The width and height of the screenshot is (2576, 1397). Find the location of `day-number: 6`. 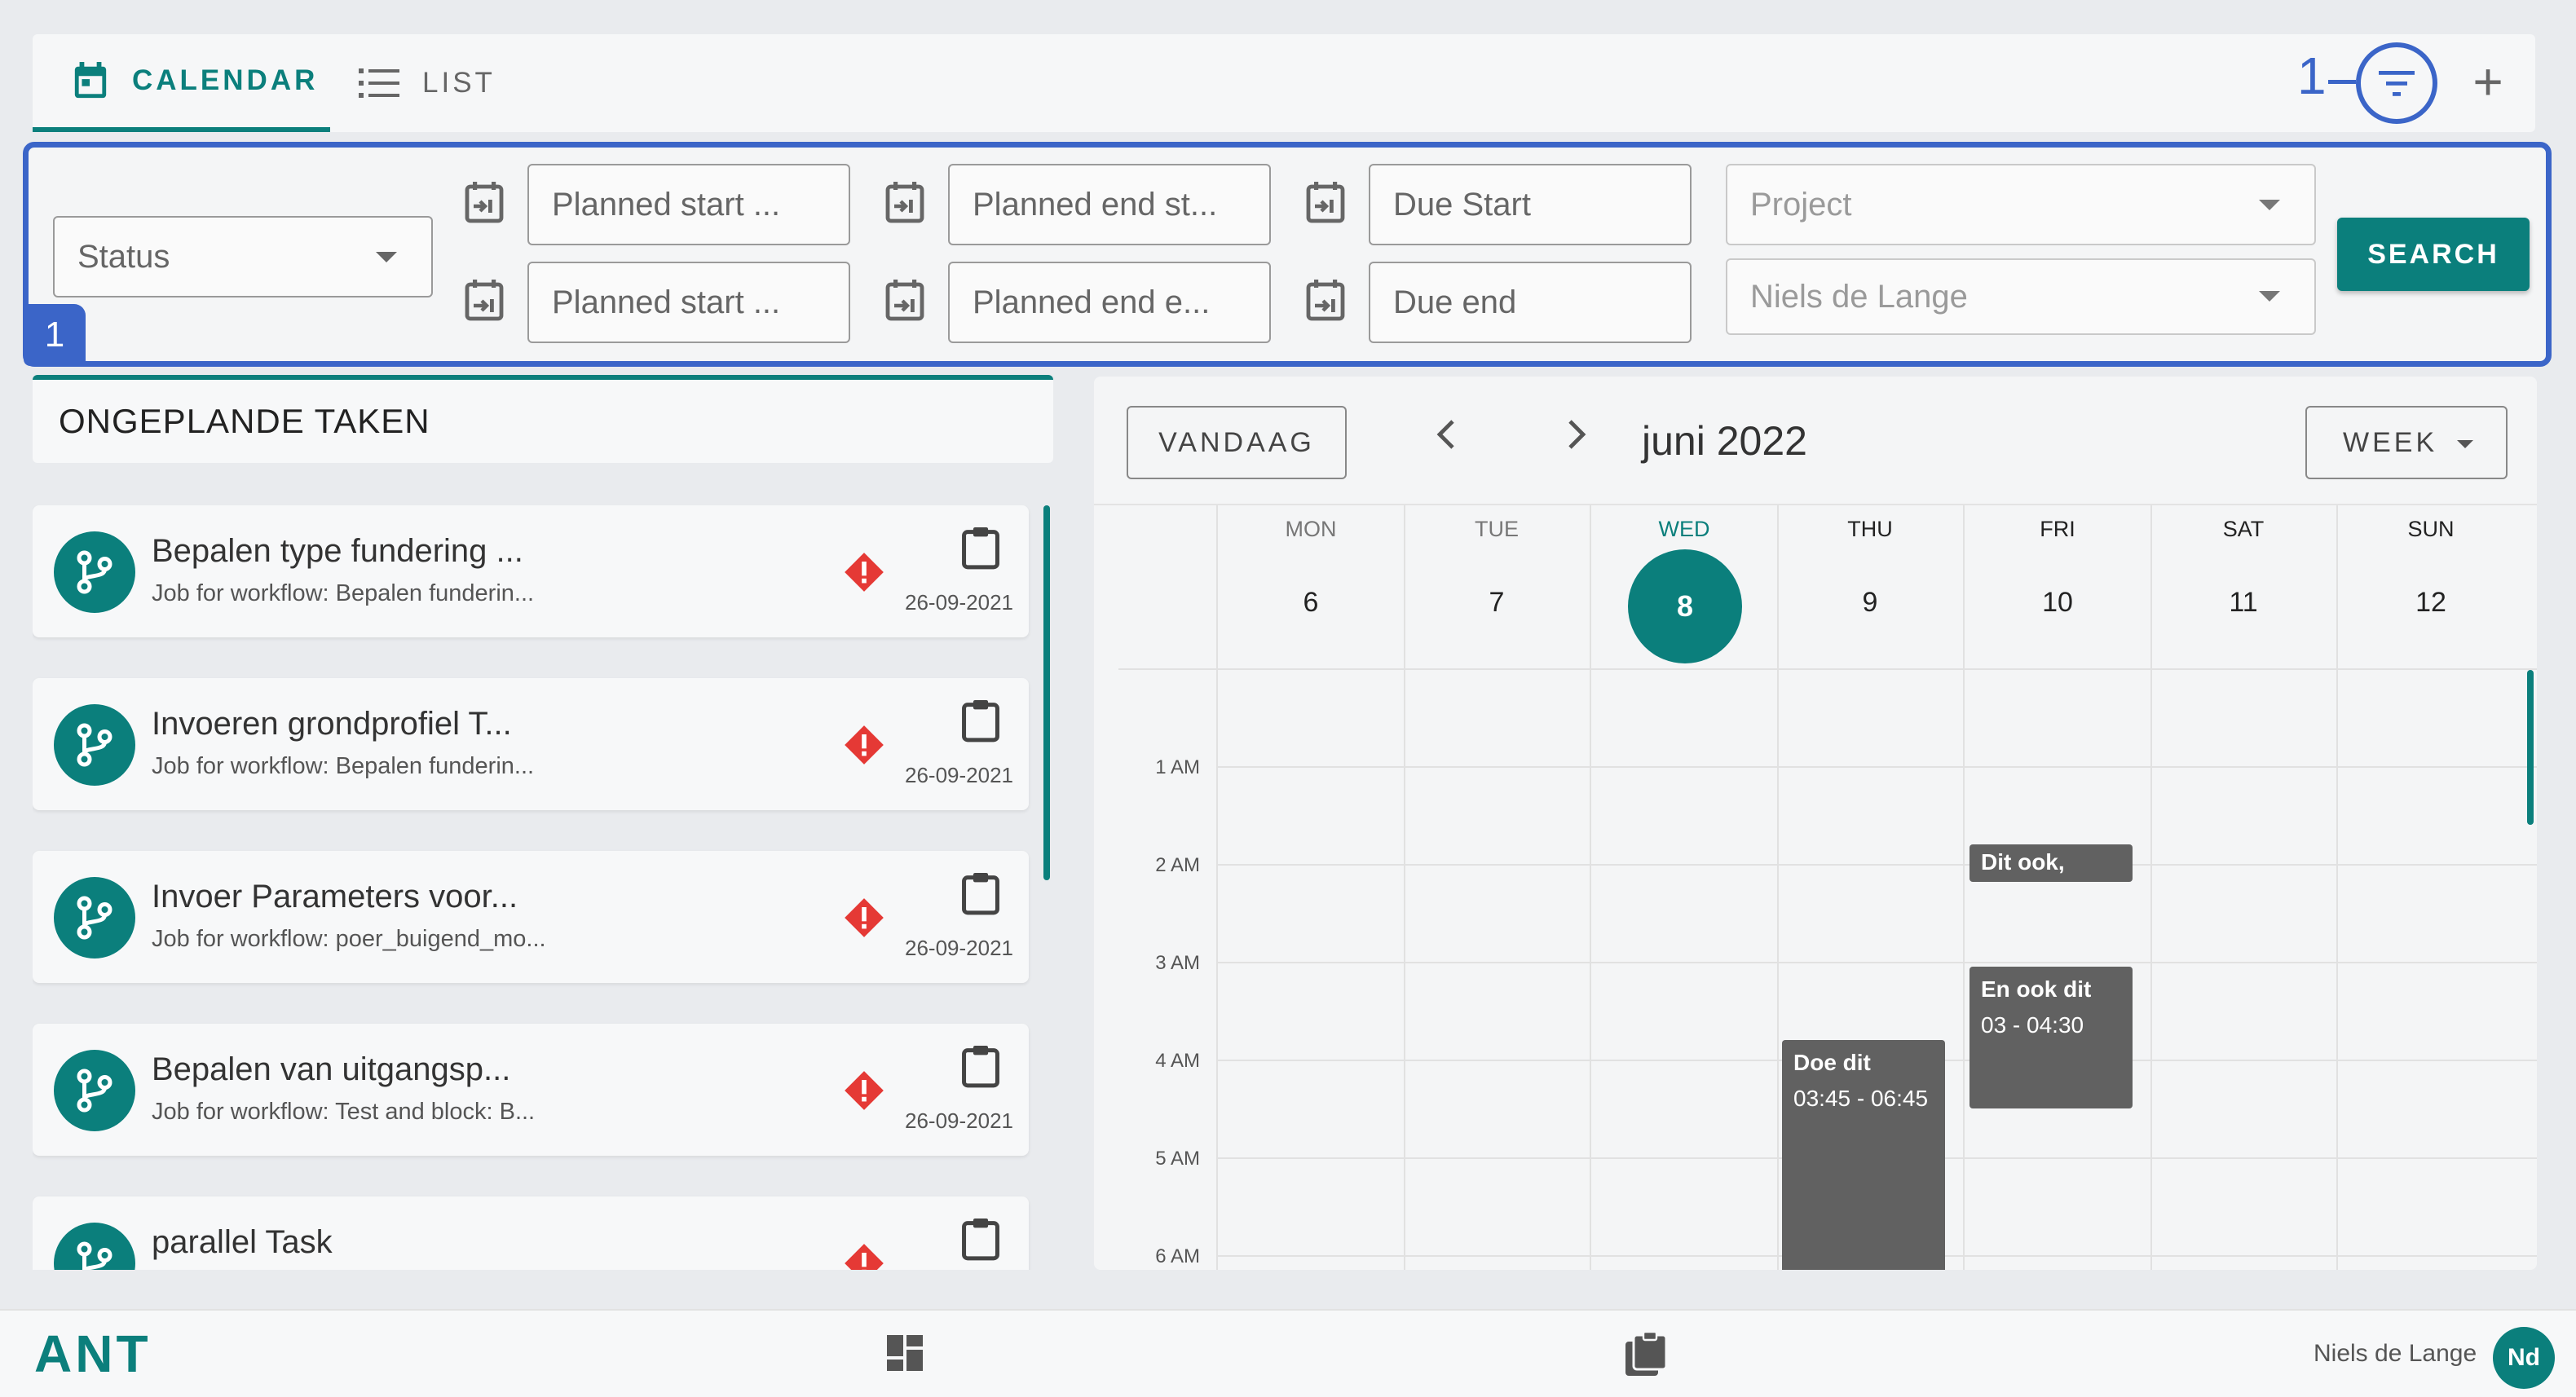

day-number: 6 is located at coordinates (1311, 602).